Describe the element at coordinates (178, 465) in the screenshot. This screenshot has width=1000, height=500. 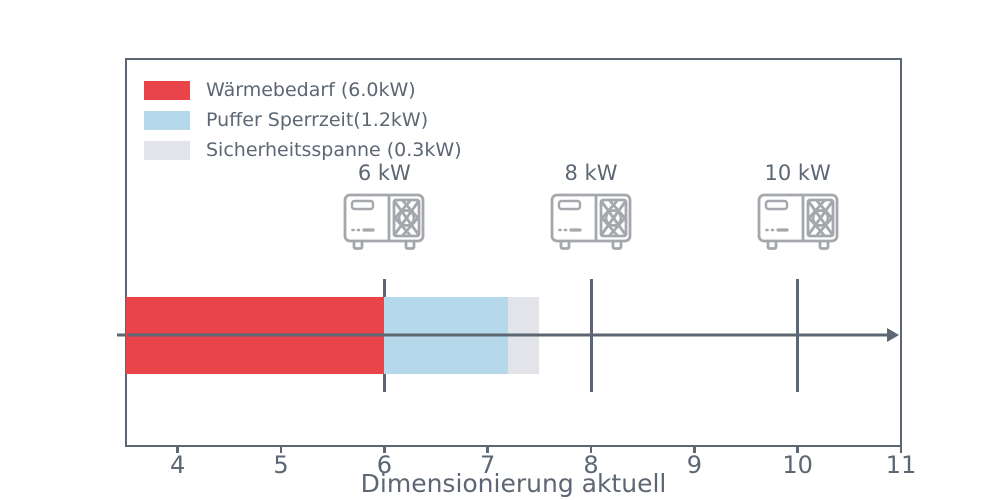
I see `x-tick-label: 4` at that location.